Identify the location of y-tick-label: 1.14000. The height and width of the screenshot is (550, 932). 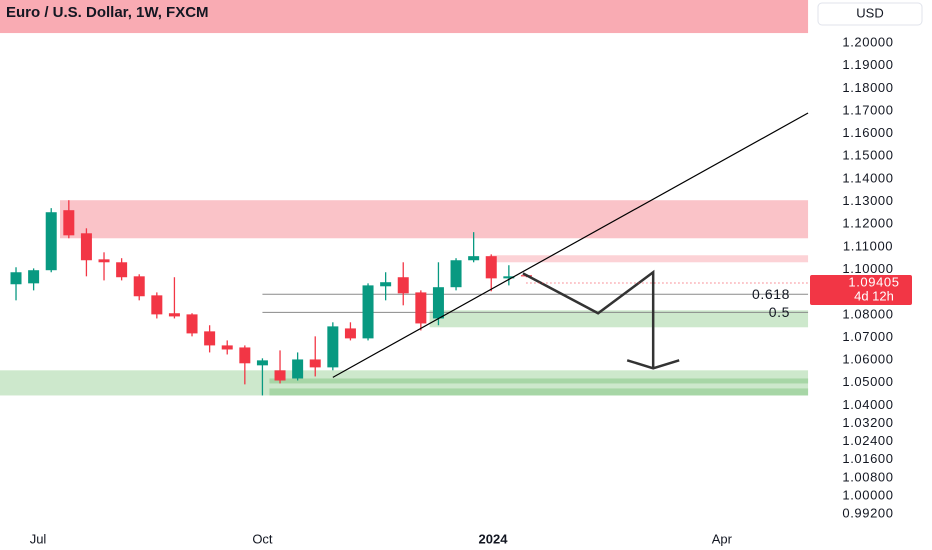
(867, 177).